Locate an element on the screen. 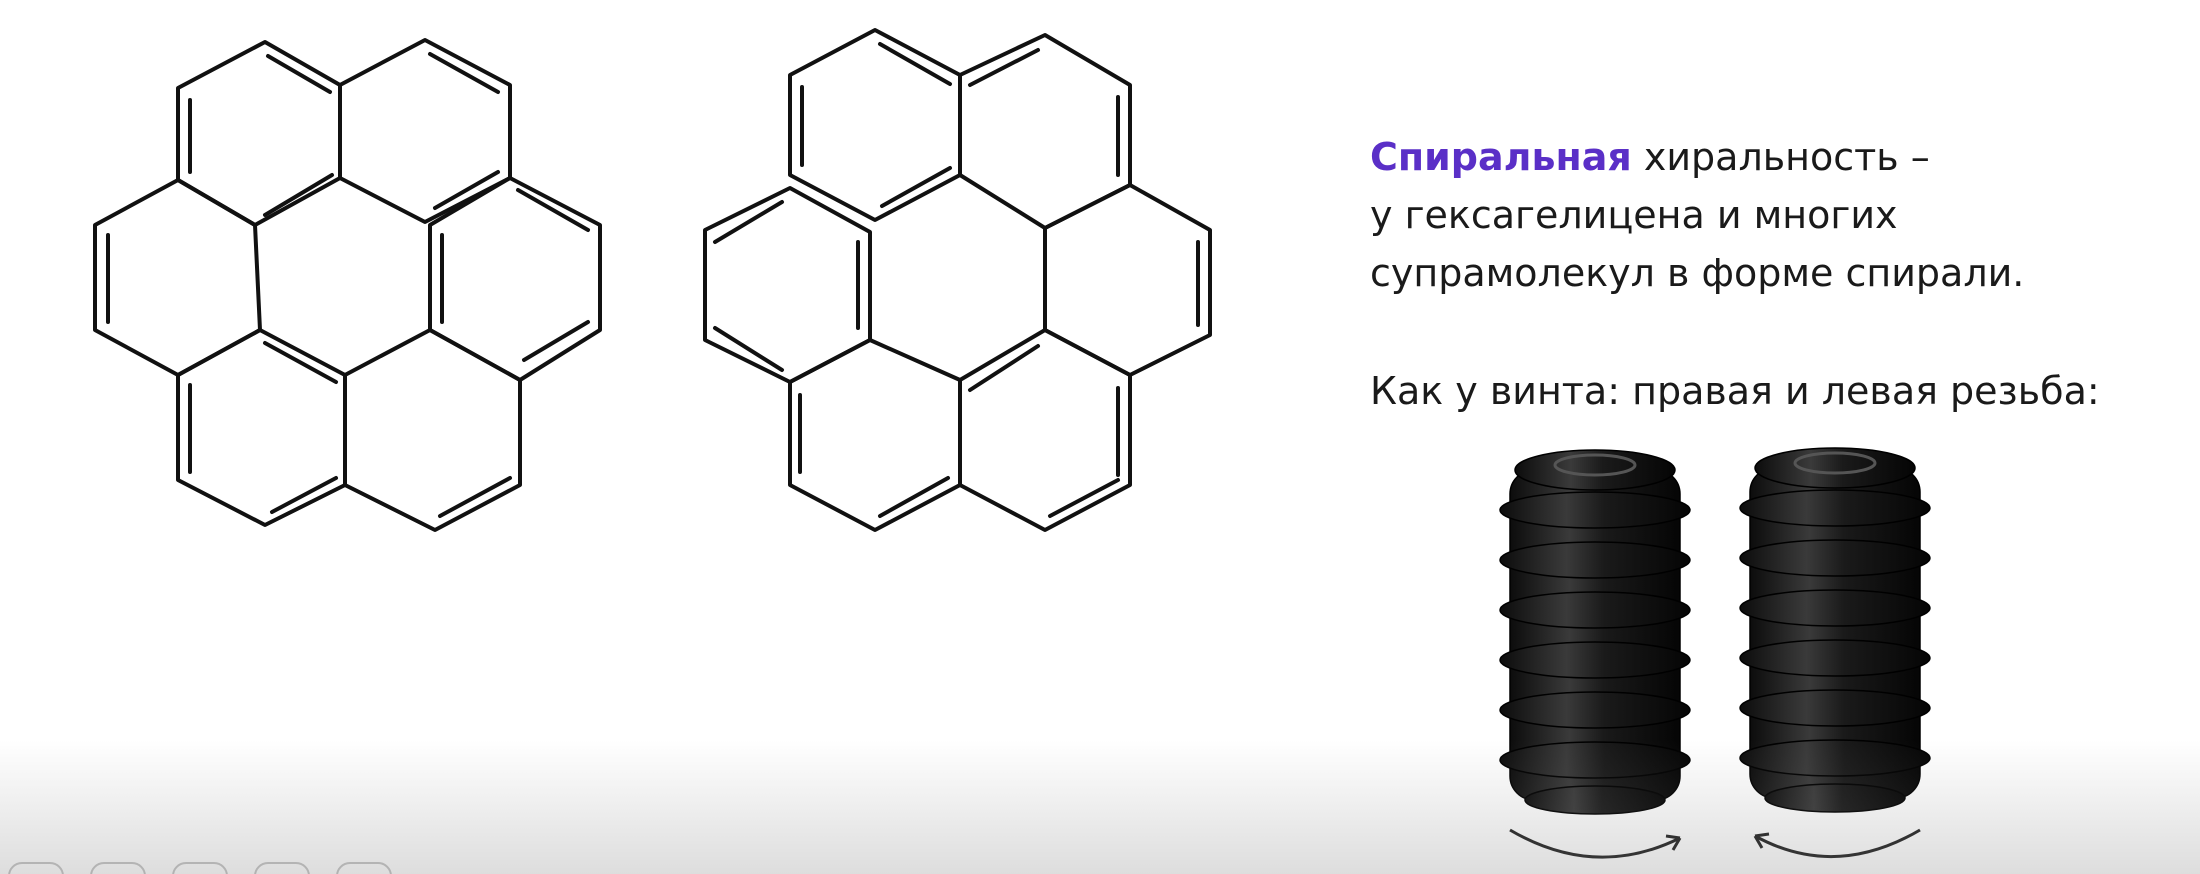 Image resolution: width=2200 pixels, height=874 pixels. description-line-3: супрамолекул в форме спирали. is located at coordinates (1697, 273).